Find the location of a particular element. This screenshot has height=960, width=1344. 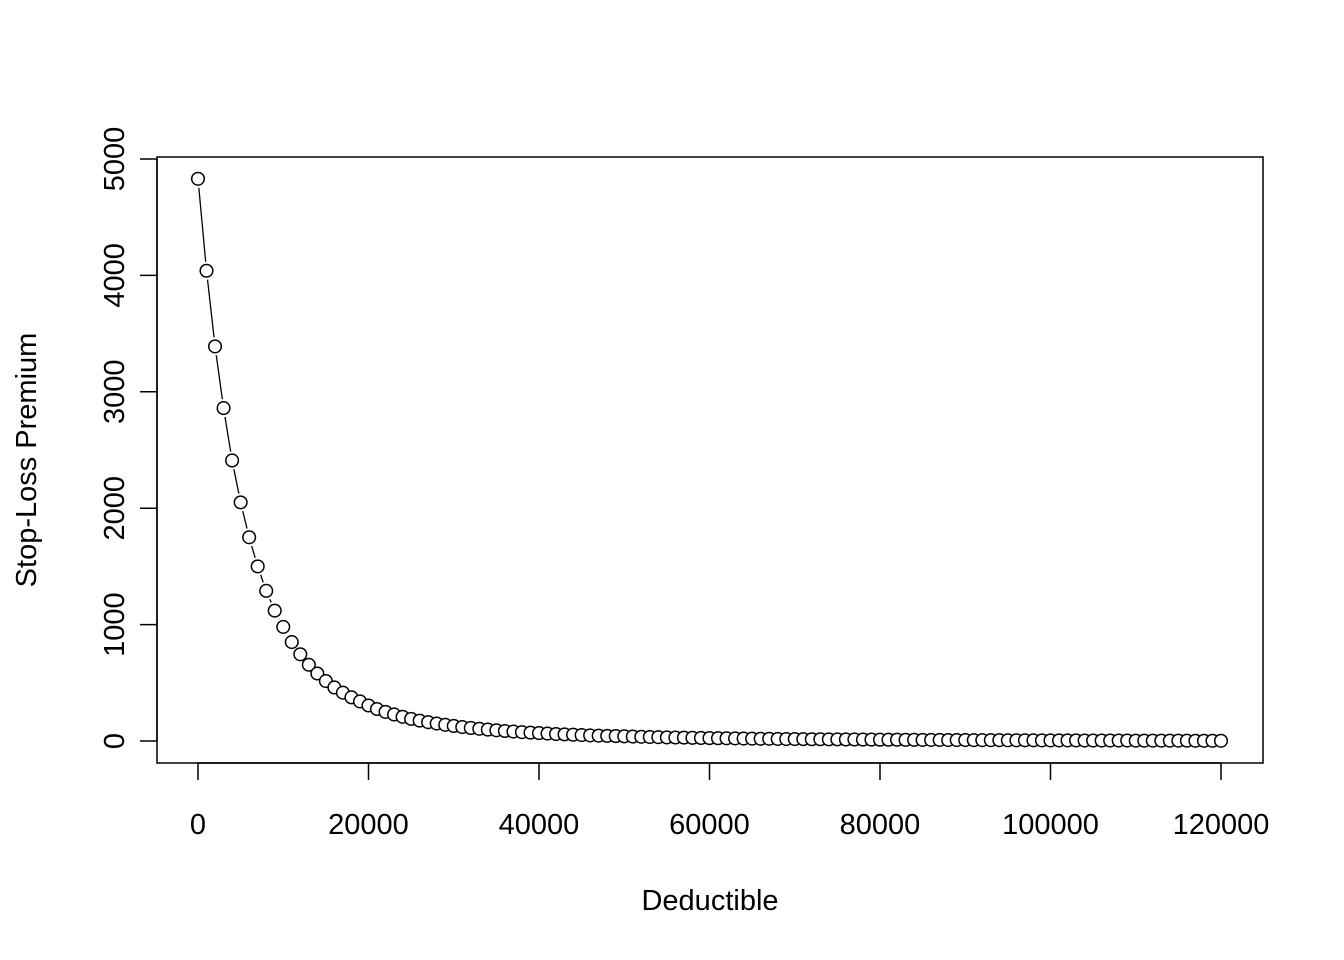

y-tick-label: 1000 is located at coordinates (115, 624).